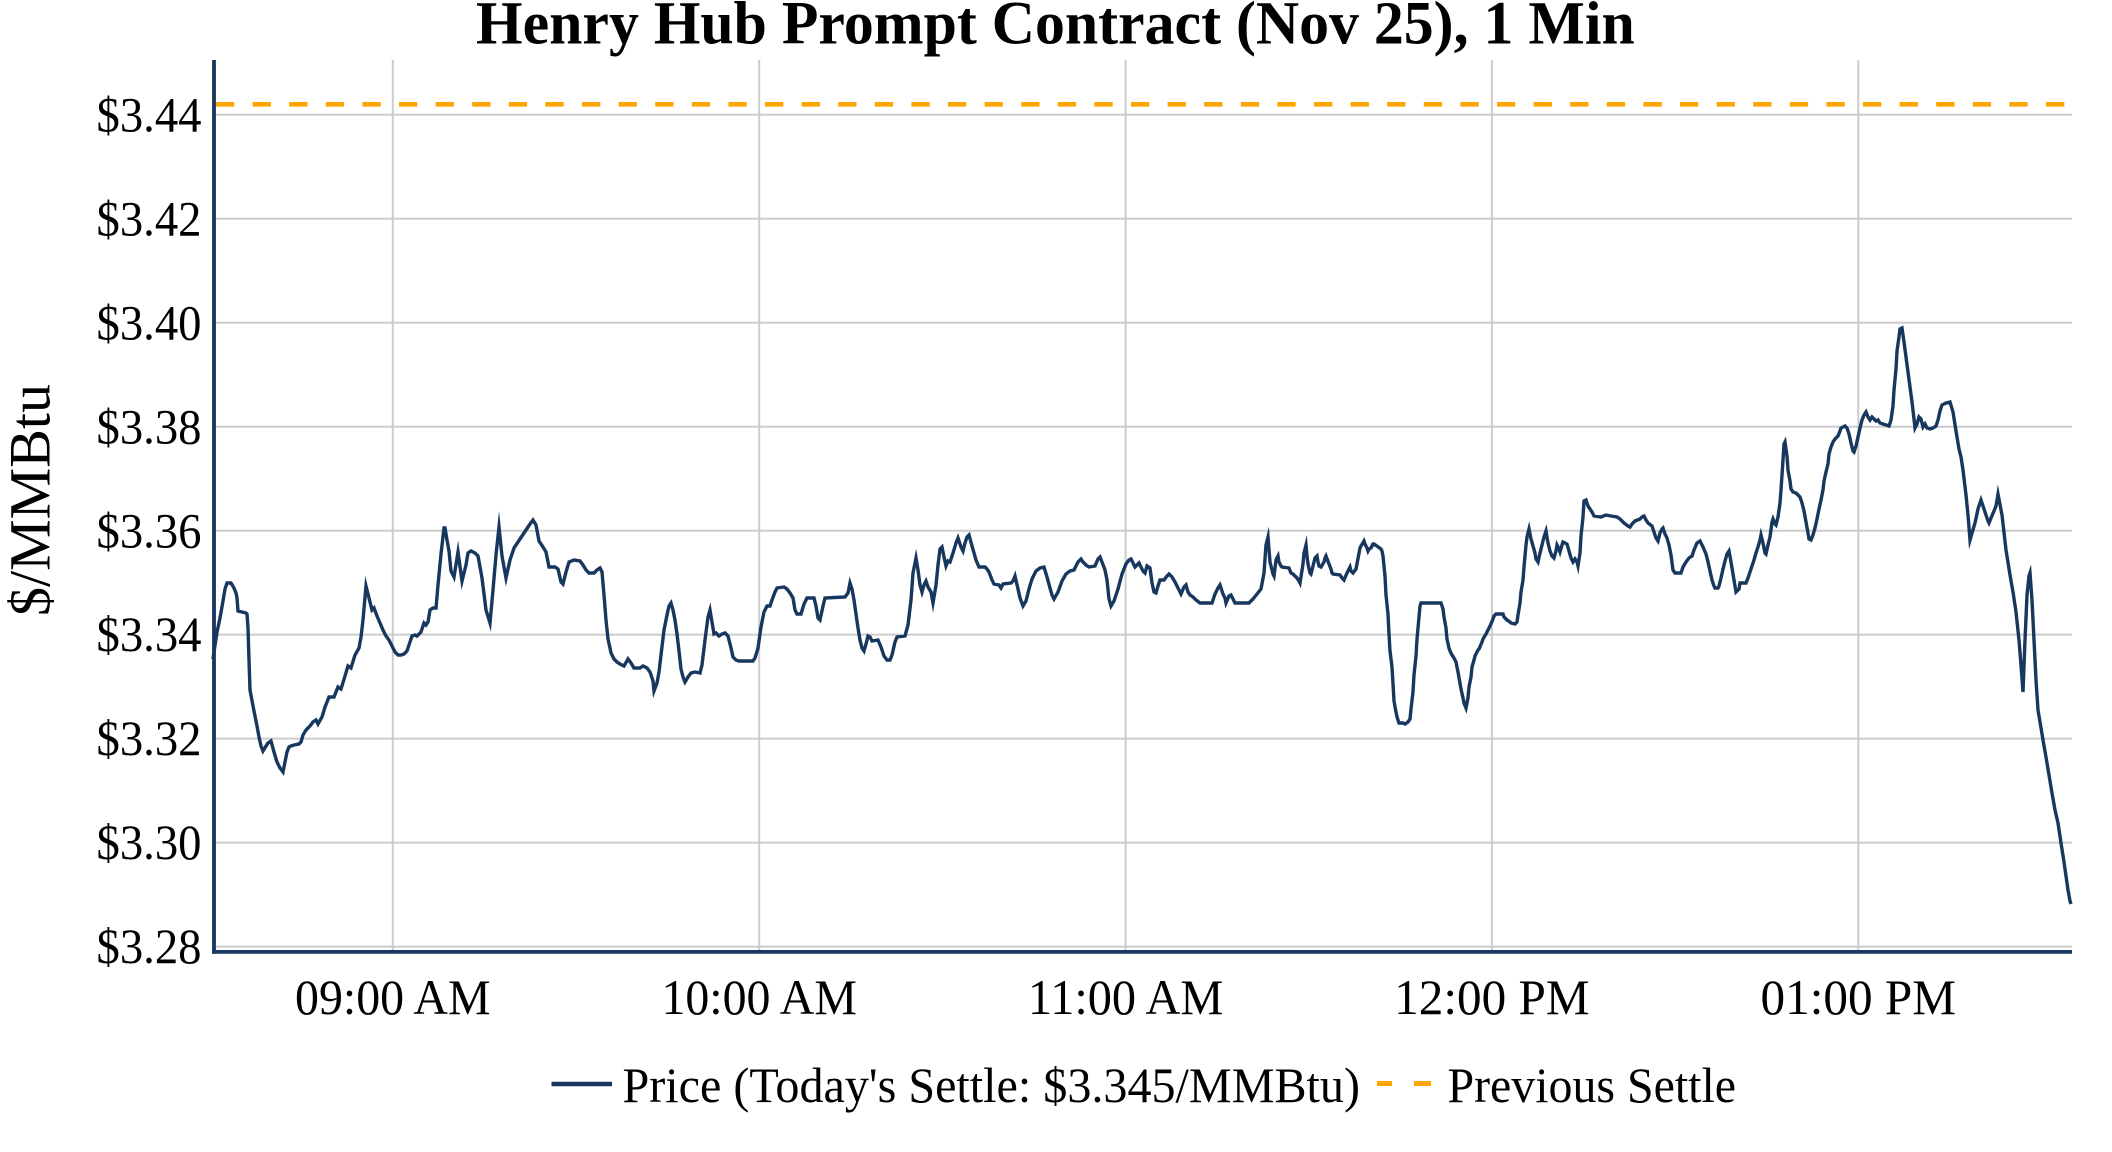 Image resolution: width=2112 pixels, height=1152 pixels. Describe the element at coordinates (149, 218) in the screenshot. I see `svg-text: $3.42` at that location.